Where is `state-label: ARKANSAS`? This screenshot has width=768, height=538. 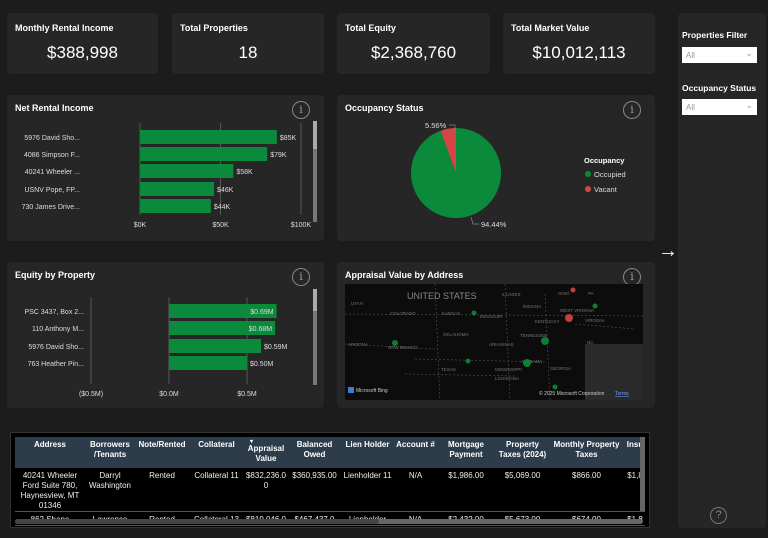
state-label: ARKANSAS is located at coordinates (501, 344).